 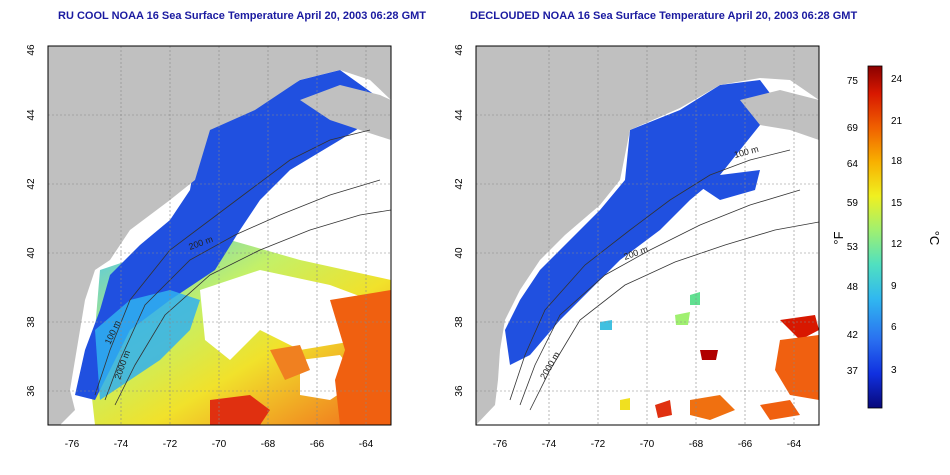 What do you see at coordinates (674, 316) in the screenshot?
I see `right-contour-2000m` at bounding box center [674, 316].